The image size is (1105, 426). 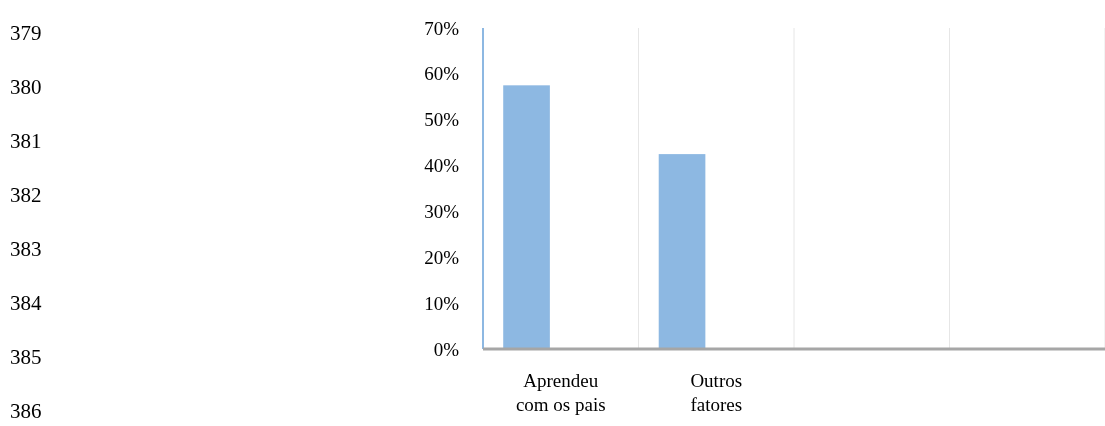 I want to click on x-tick-label: Aprendeu com os pais, so click(x=560, y=392).